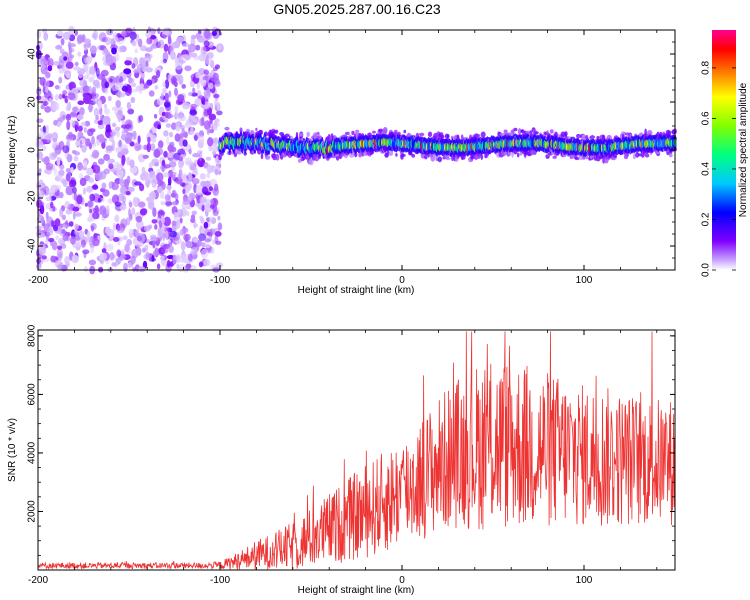  I want to click on colorbar-gradient, so click(724, 150).